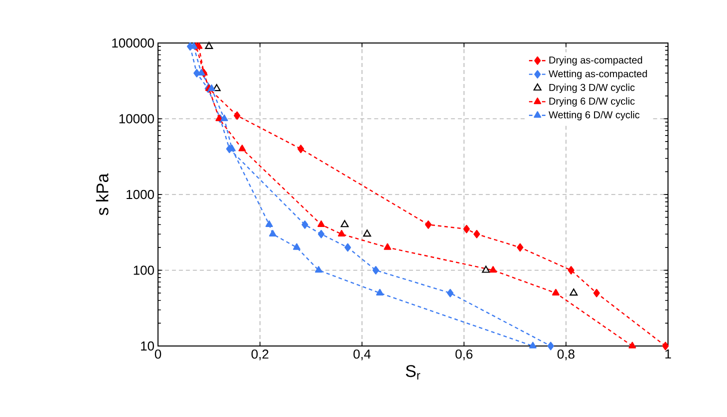 The image size is (727, 417). Describe the element at coordinates (594, 115) in the screenshot. I see `legend-label: Wetting 6 D/W cyclic` at that location.